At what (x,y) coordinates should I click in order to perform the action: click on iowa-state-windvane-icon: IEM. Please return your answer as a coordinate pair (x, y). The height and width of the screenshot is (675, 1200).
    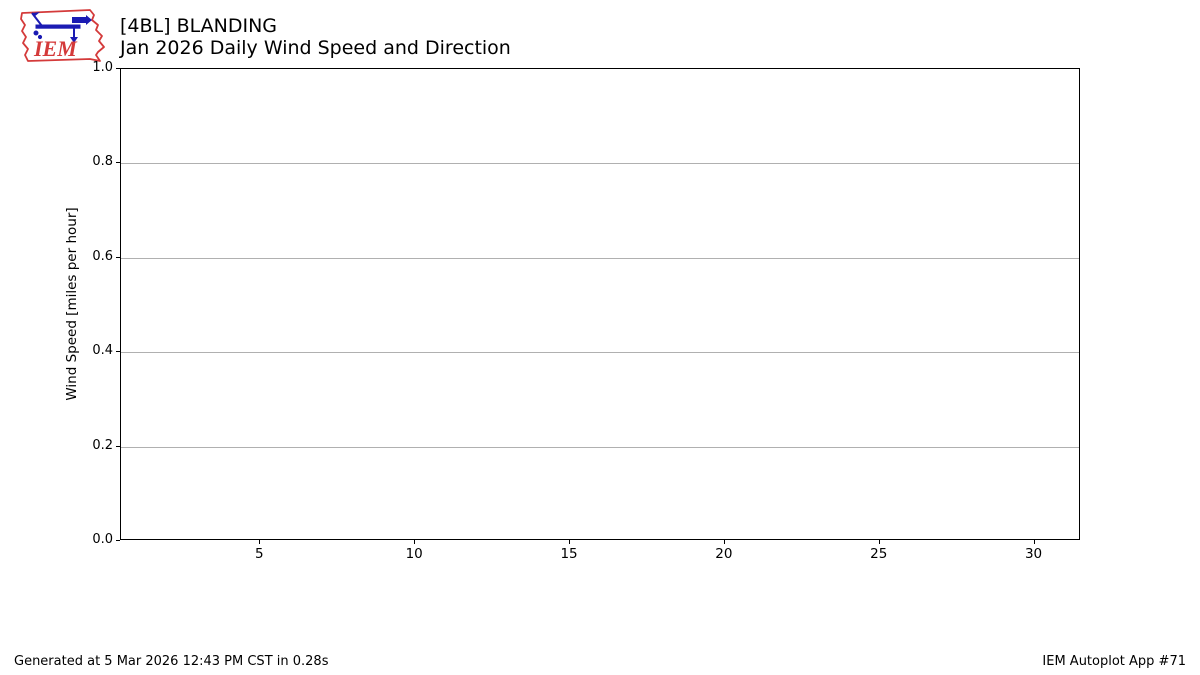
    Looking at the image, I should click on (62, 35).